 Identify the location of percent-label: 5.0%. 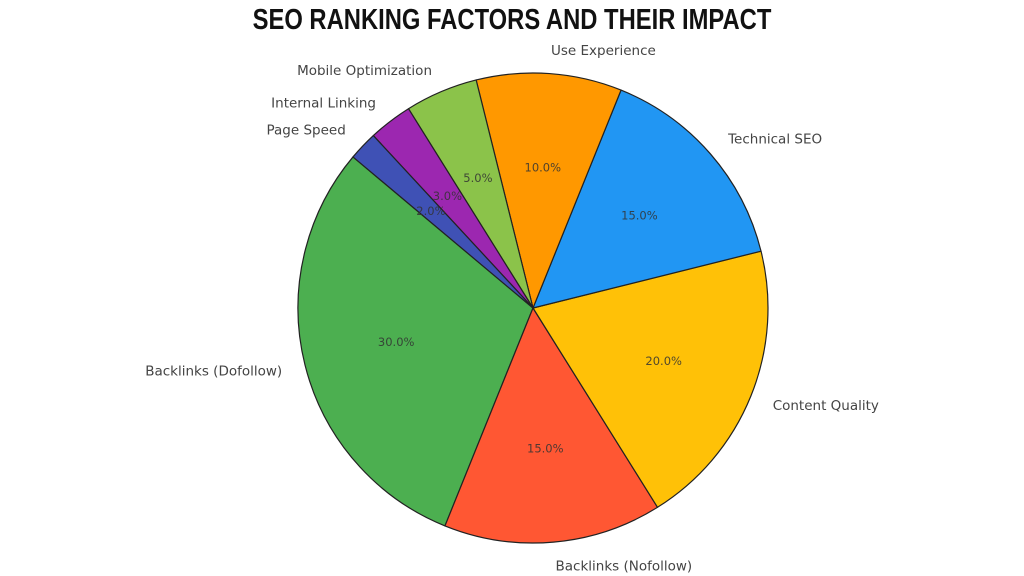
(477, 178).